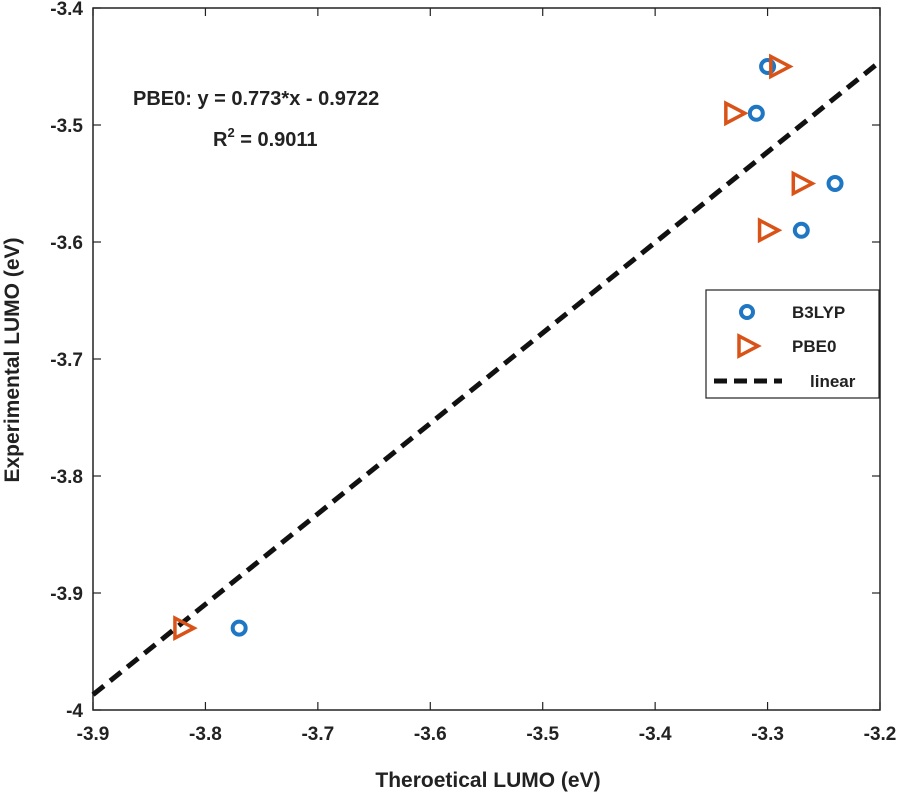 This screenshot has height=795, width=900. Describe the element at coordinates (814, 346) in the screenshot. I see `legend-pbe0-label: PBE0` at that location.